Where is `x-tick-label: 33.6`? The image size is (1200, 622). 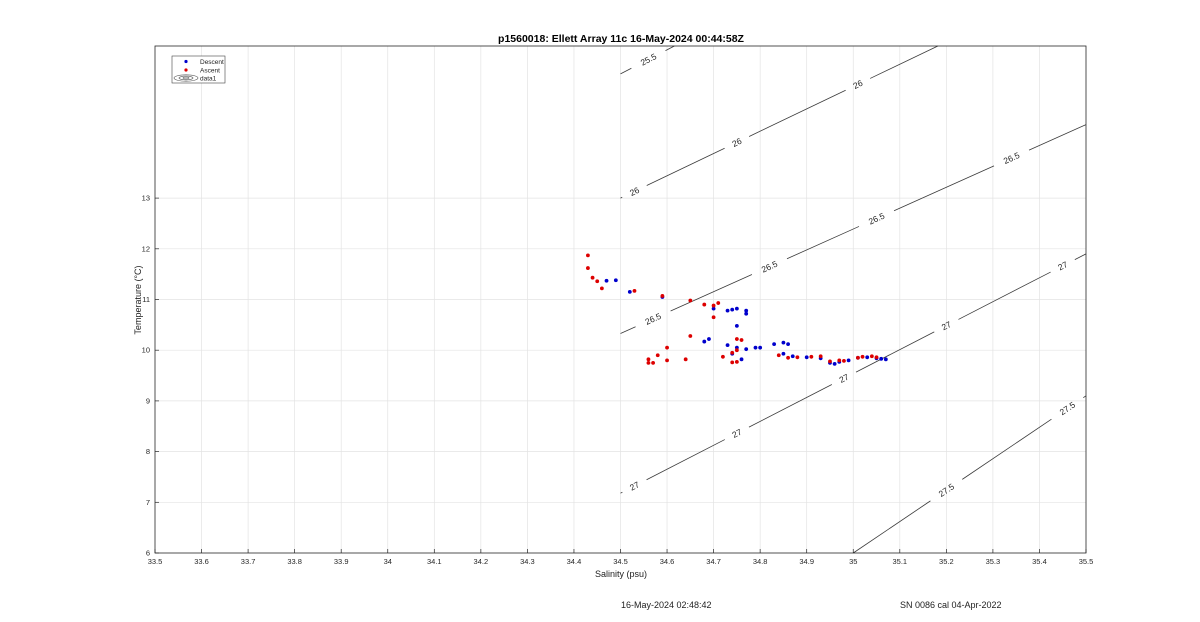 x-tick-label: 33.6 is located at coordinates (201, 561).